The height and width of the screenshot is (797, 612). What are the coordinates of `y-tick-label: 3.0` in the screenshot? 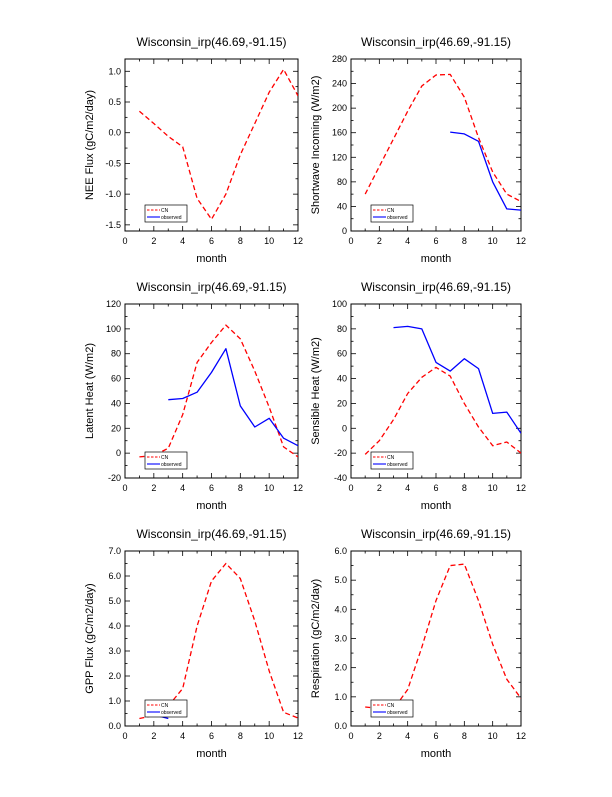 It's located at (340, 639).